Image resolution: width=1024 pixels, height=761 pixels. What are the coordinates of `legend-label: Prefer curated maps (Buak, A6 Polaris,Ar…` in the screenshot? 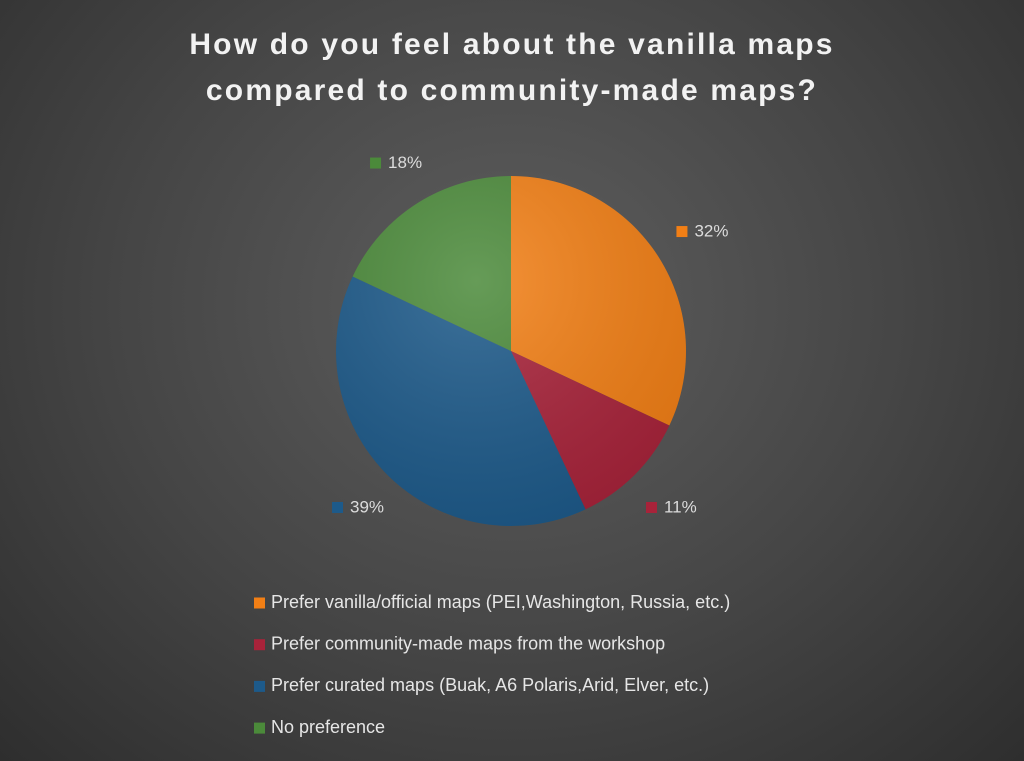 It's located at (490, 685).